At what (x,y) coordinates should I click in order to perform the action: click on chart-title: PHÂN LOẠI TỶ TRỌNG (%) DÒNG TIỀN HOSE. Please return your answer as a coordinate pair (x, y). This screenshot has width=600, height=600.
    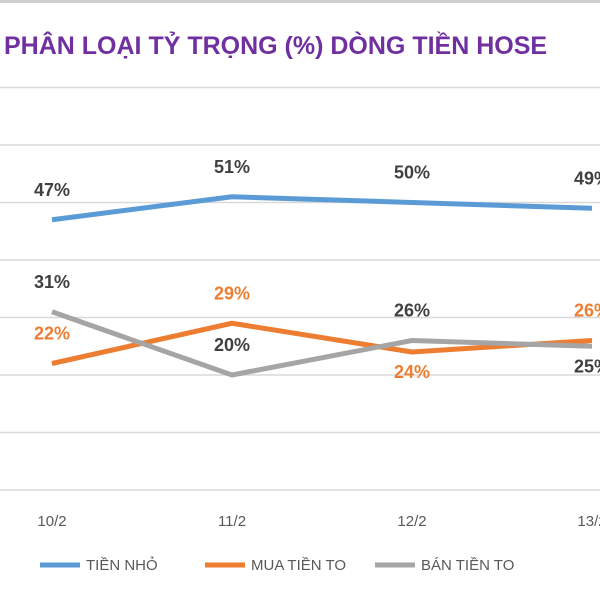
    Looking at the image, I should click on (275, 45).